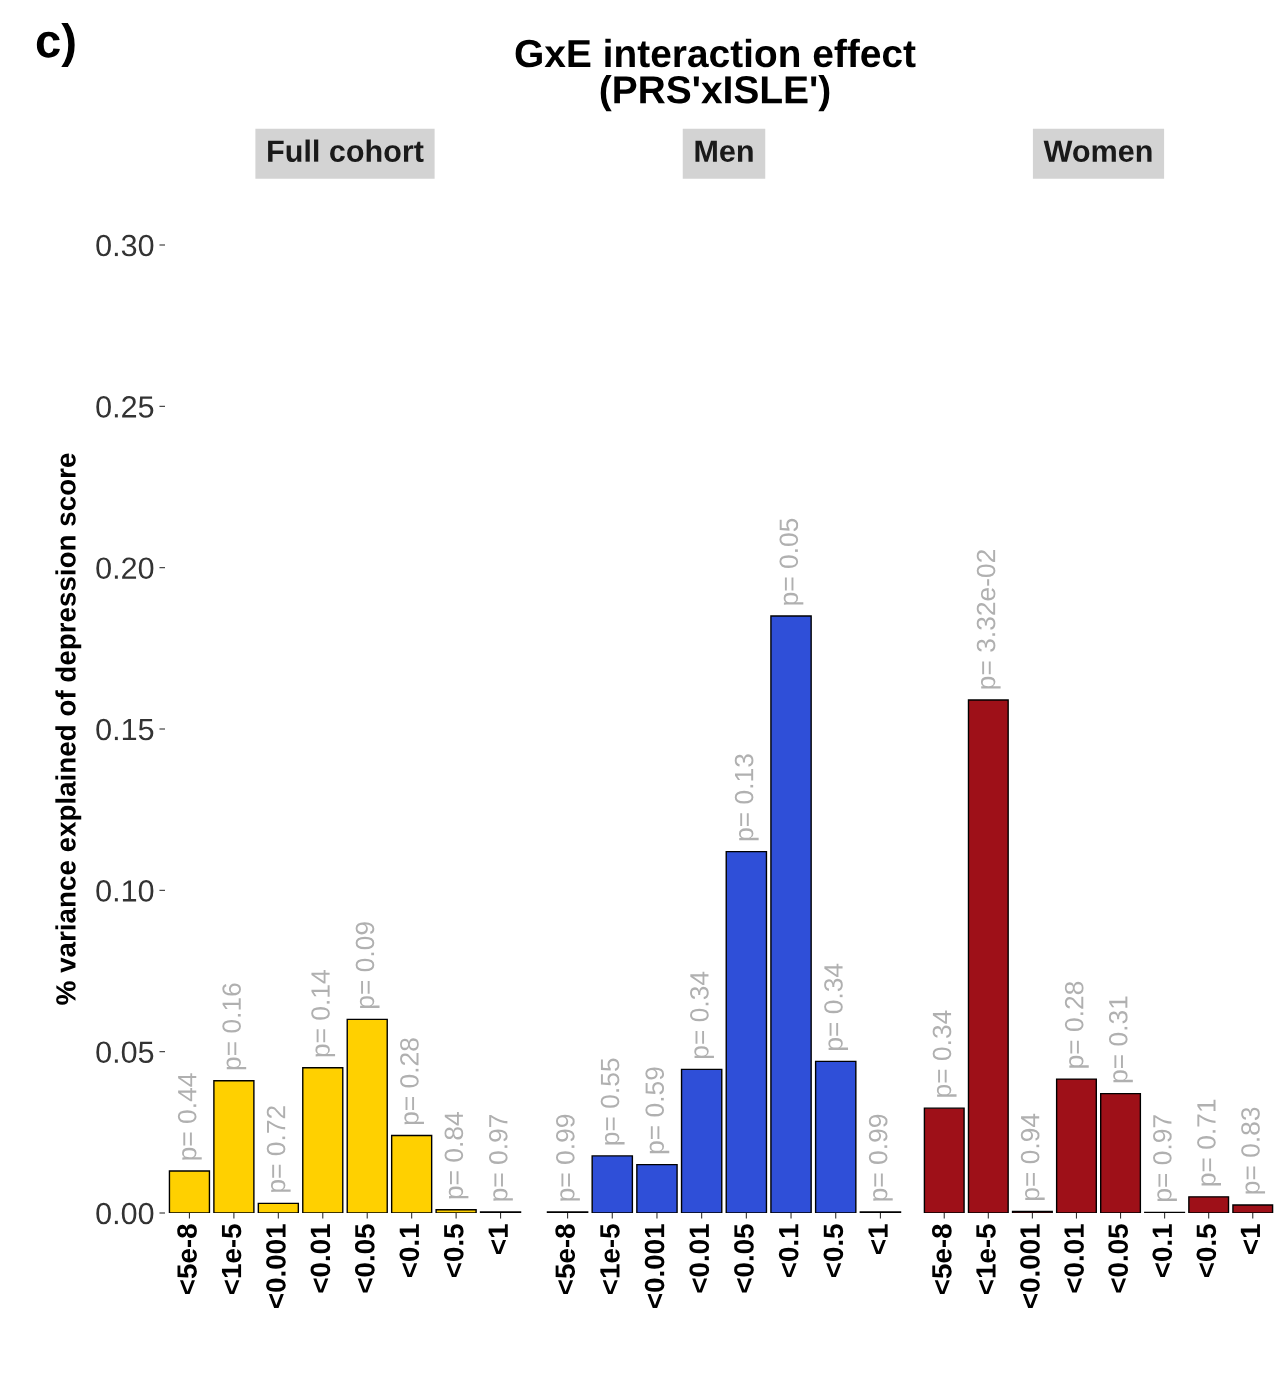 The height and width of the screenshot is (1400, 1277). What do you see at coordinates (68, 729) in the screenshot?
I see `y-axis-title: % variance explained of depression score` at bounding box center [68, 729].